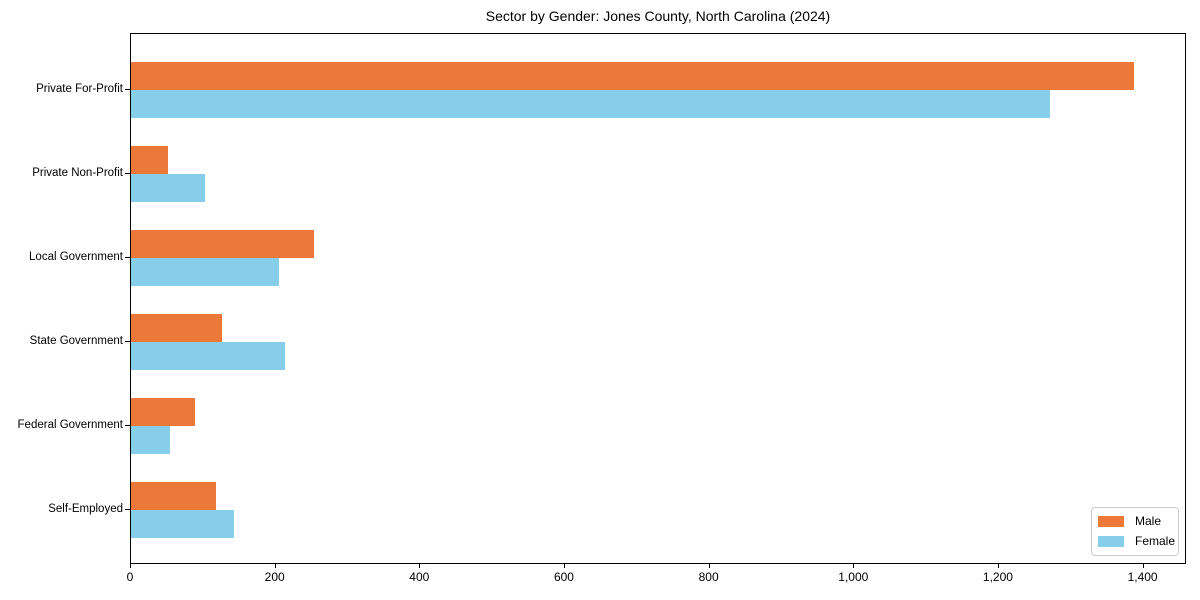 Image resolution: width=1200 pixels, height=600 pixels. Describe the element at coordinates (563, 577) in the screenshot. I see `x-tick-label: 600` at that location.